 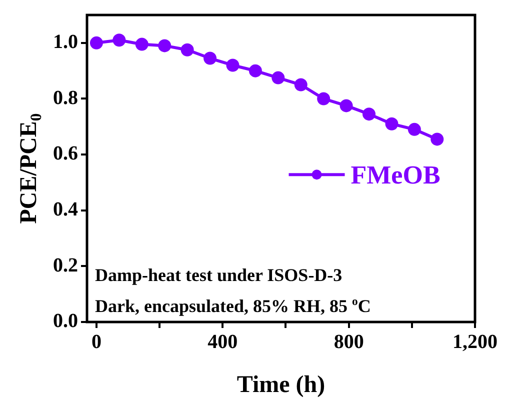 What do you see at coordinates (65, 42) in the screenshot?
I see `y-tick-label: 1.0` at bounding box center [65, 42].